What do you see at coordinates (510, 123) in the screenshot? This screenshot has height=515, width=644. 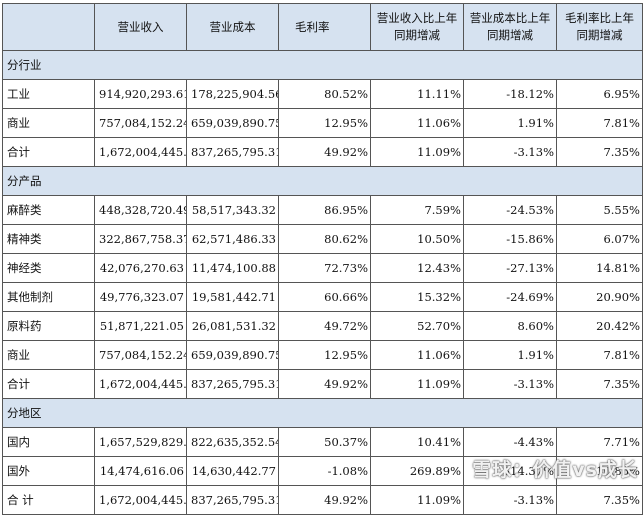 I see `table-cell: 1.91%` at bounding box center [510, 123].